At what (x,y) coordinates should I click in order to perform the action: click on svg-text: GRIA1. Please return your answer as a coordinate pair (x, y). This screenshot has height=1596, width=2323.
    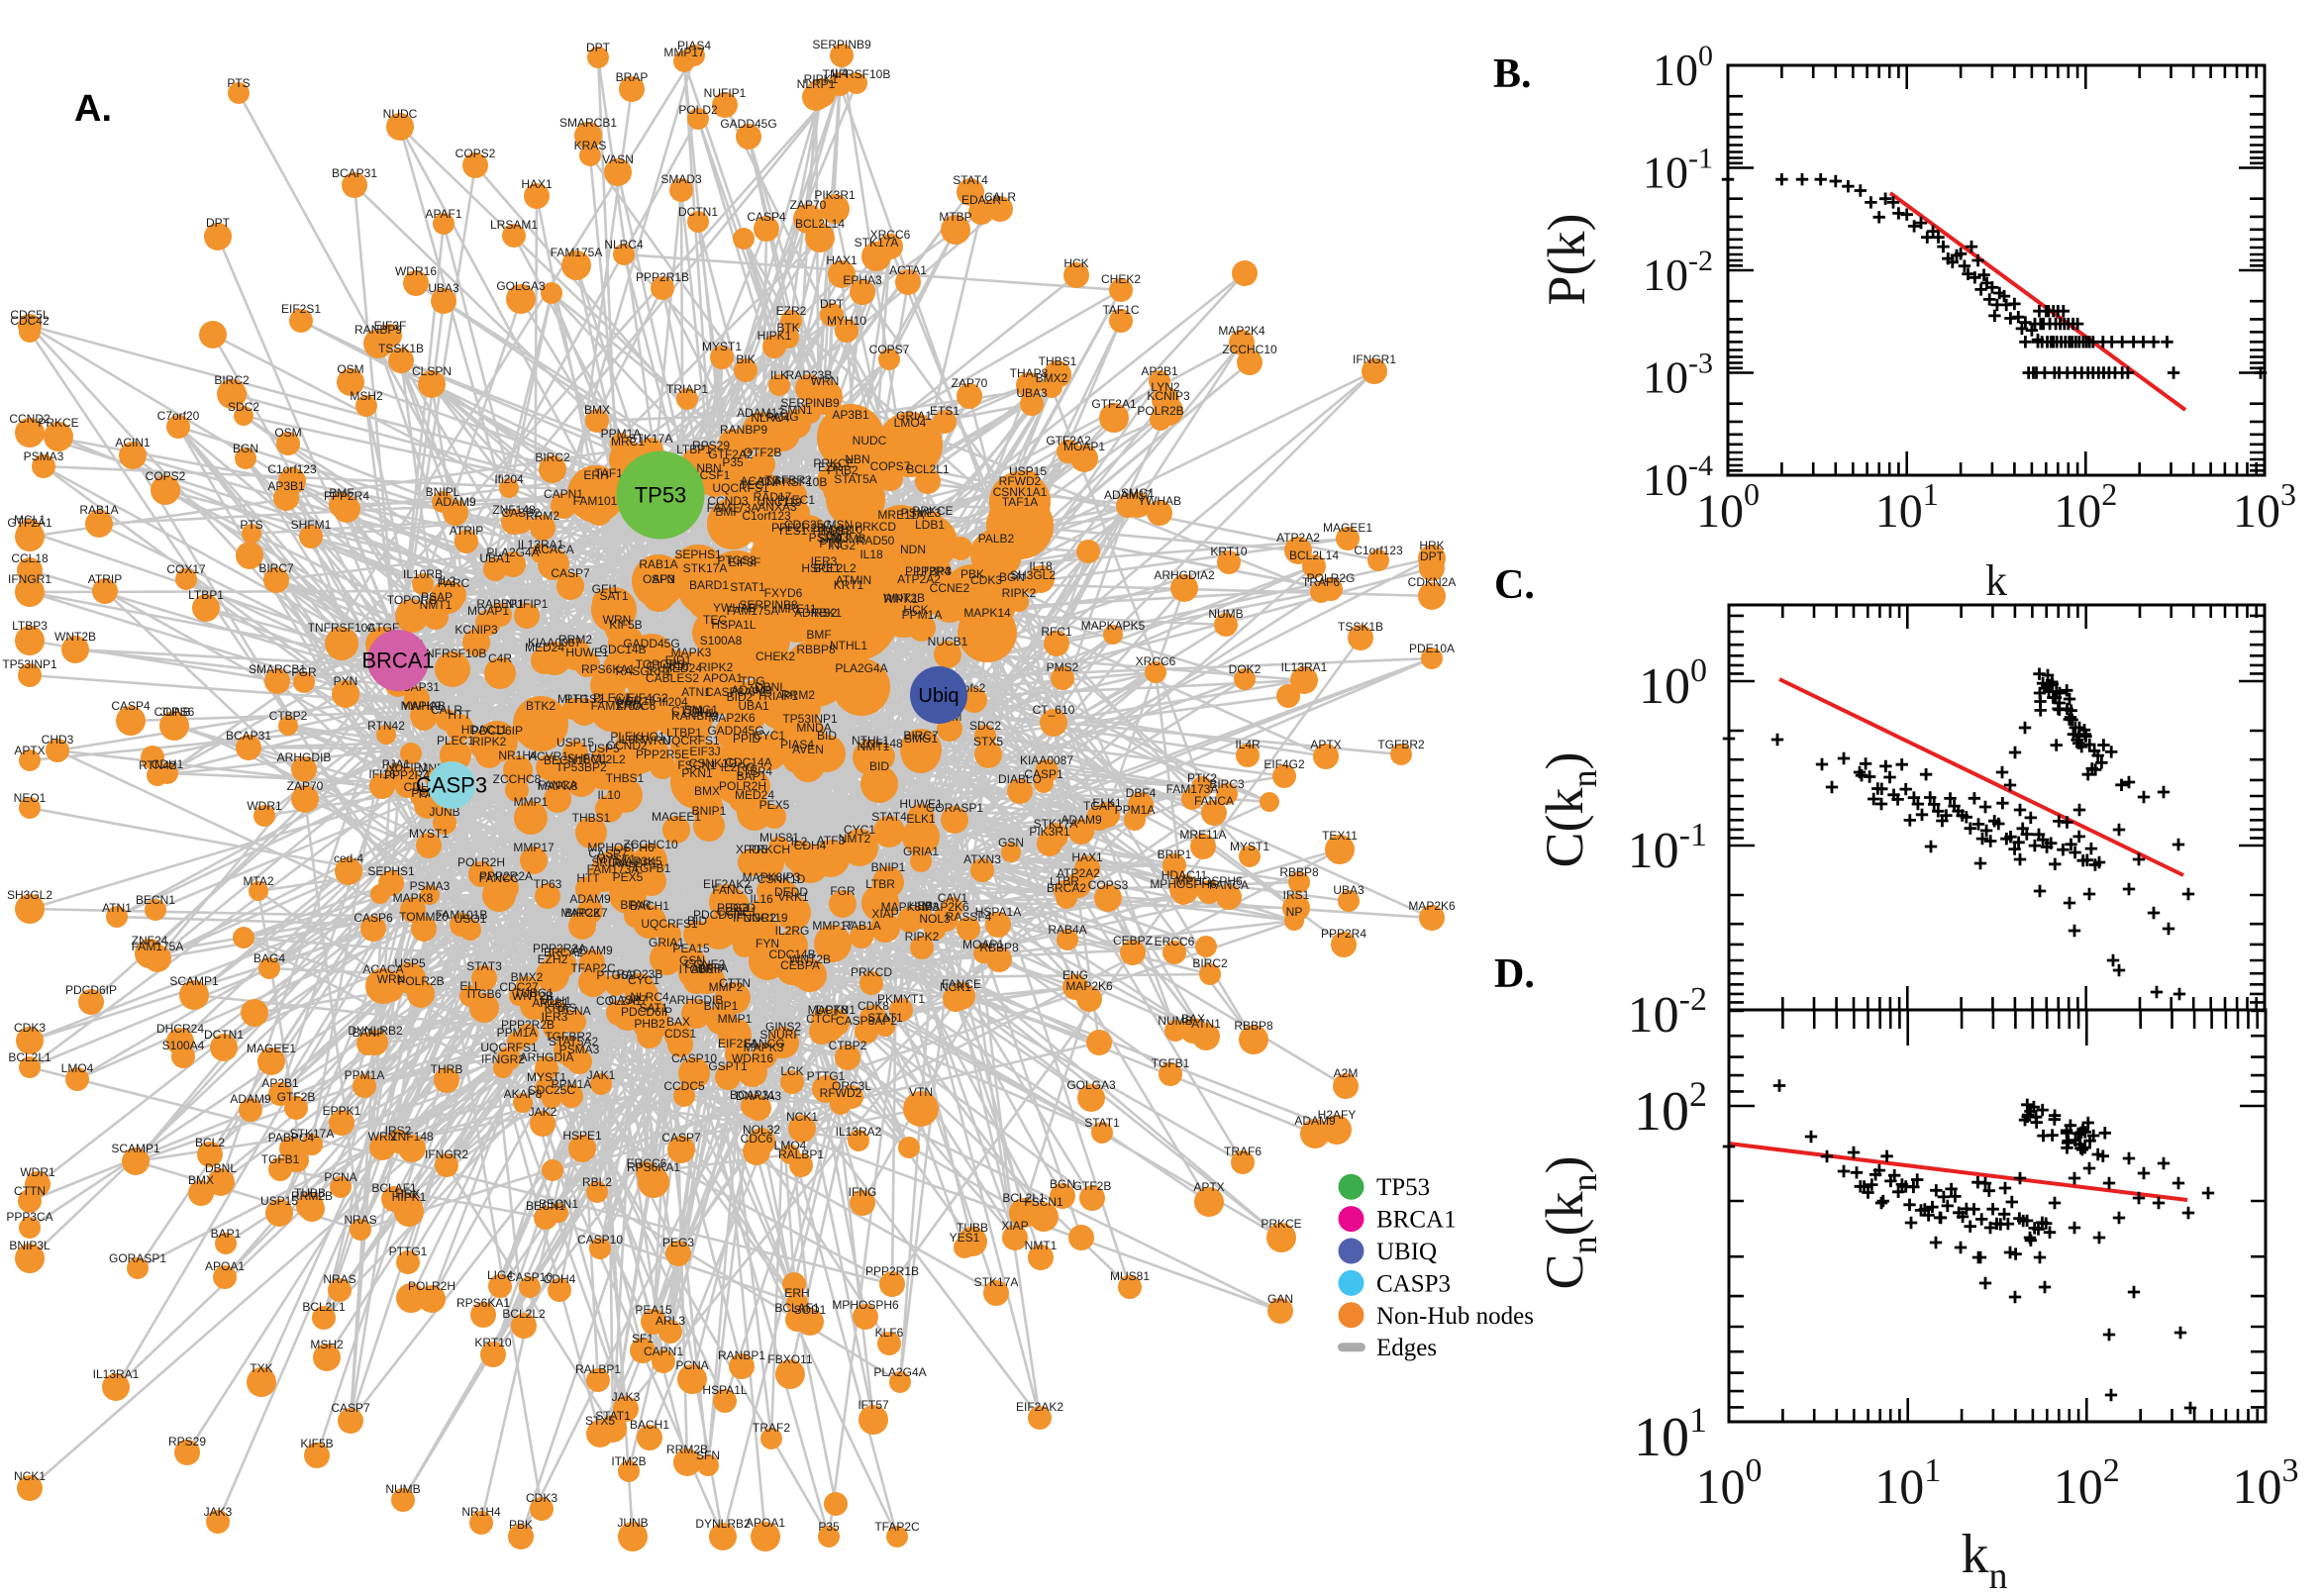
    Looking at the image, I should click on (914, 416).